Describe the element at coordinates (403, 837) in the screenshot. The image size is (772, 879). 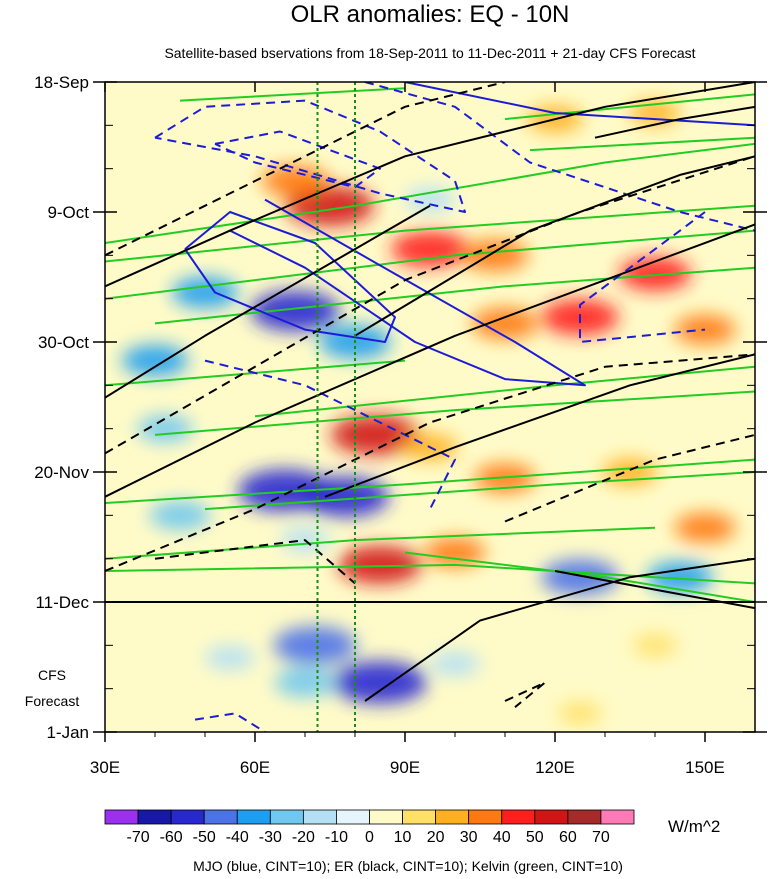
I see `colorbar-label-8: 10` at that location.